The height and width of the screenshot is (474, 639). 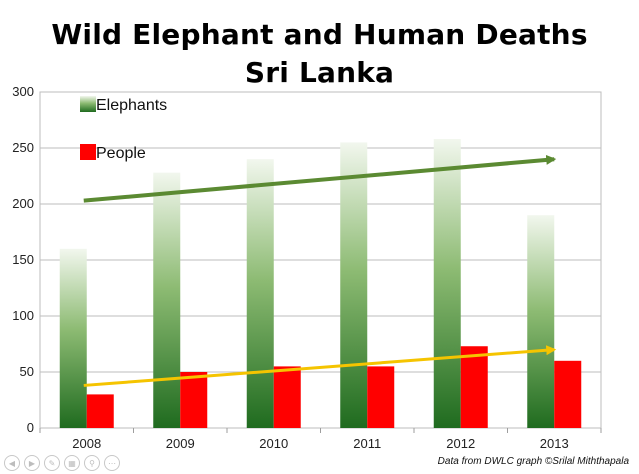 What do you see at coordinates (260, 293) in the screenshot?
I see `bar-elephants-2010` at bounding box center [260, 293].